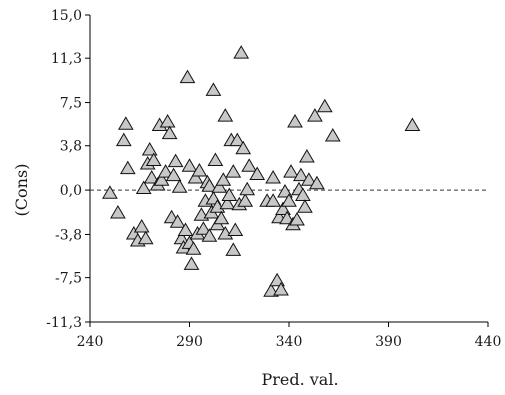  What do you see at coordinates (66, 16) in the screenshot?
I see `y-tick-label: 15,0` at bounding box center [66, 16].